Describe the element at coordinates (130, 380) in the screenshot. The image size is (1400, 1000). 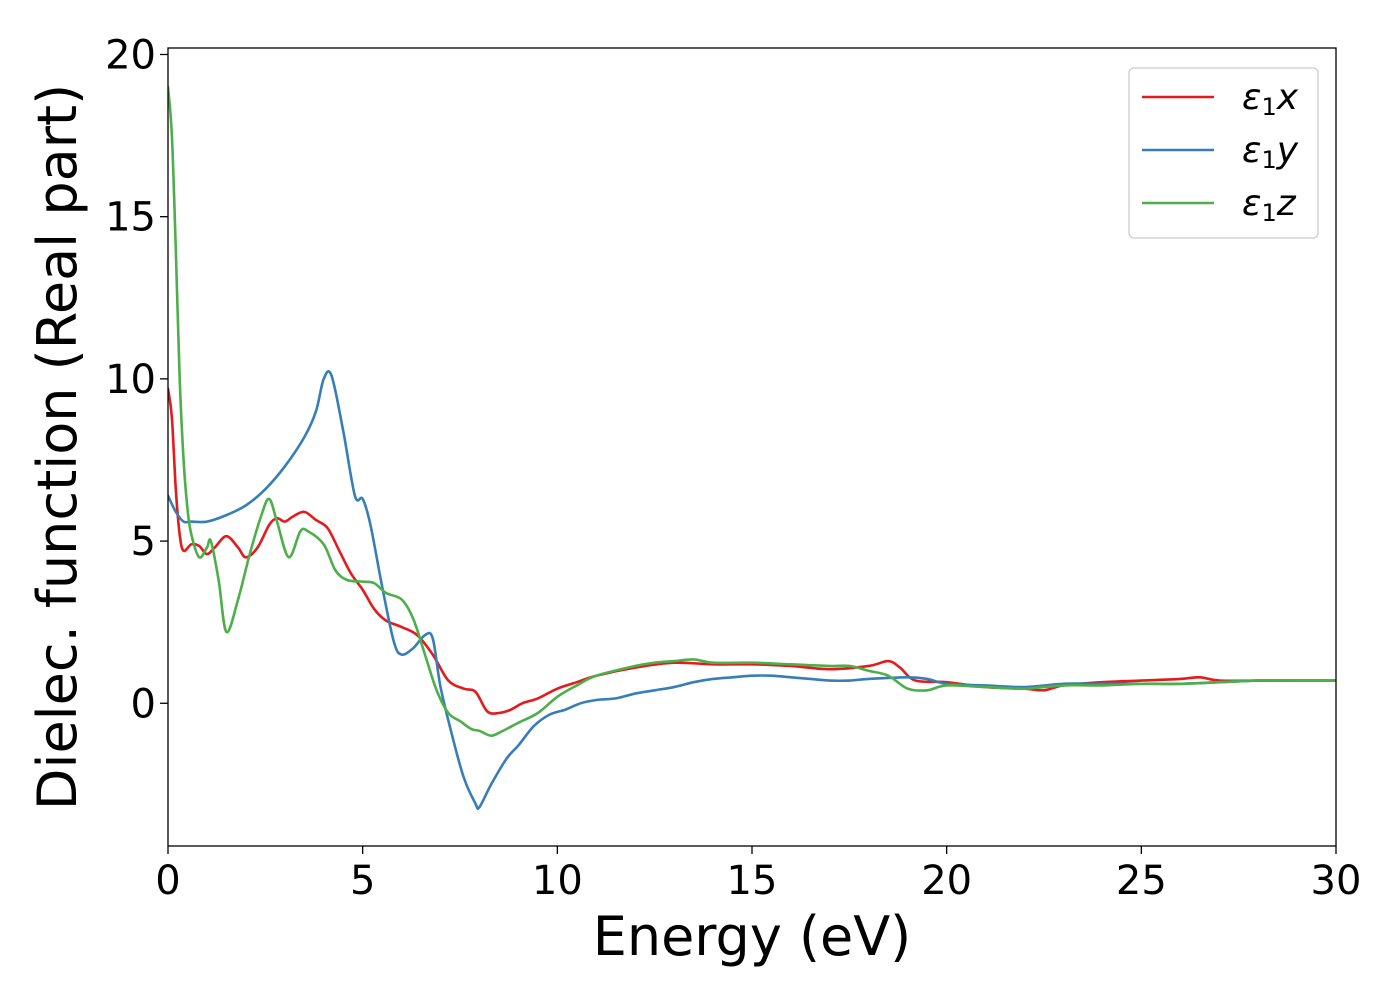
I see `y-tick-label: 10` at that location.